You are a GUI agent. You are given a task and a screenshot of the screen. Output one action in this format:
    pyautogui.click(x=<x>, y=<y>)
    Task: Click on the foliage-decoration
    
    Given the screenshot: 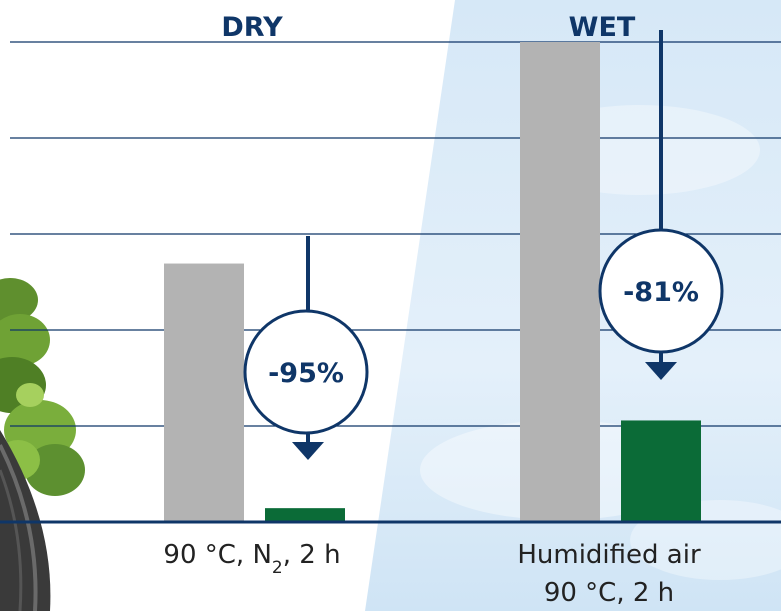 What is the action you would take?
    pyautogui.click(x=42, y=387)
    